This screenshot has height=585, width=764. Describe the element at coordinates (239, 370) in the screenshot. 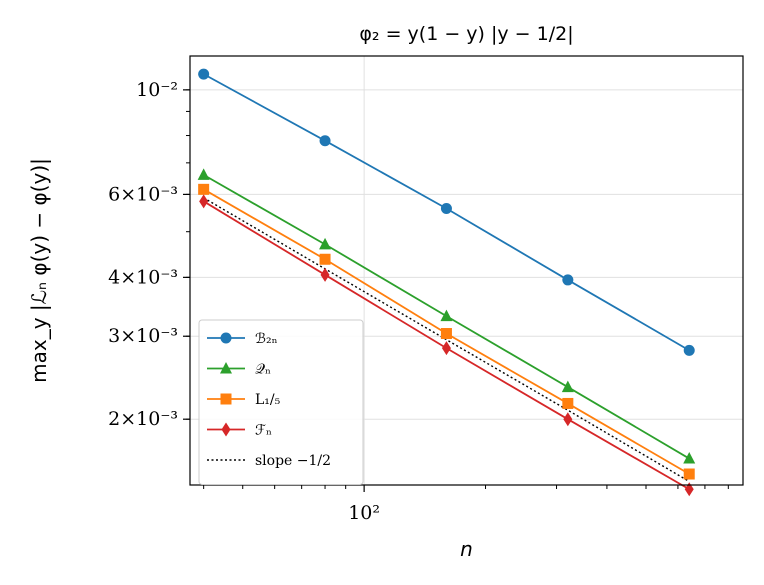

I see `legend-item: 𝒬ₙ` at that location.